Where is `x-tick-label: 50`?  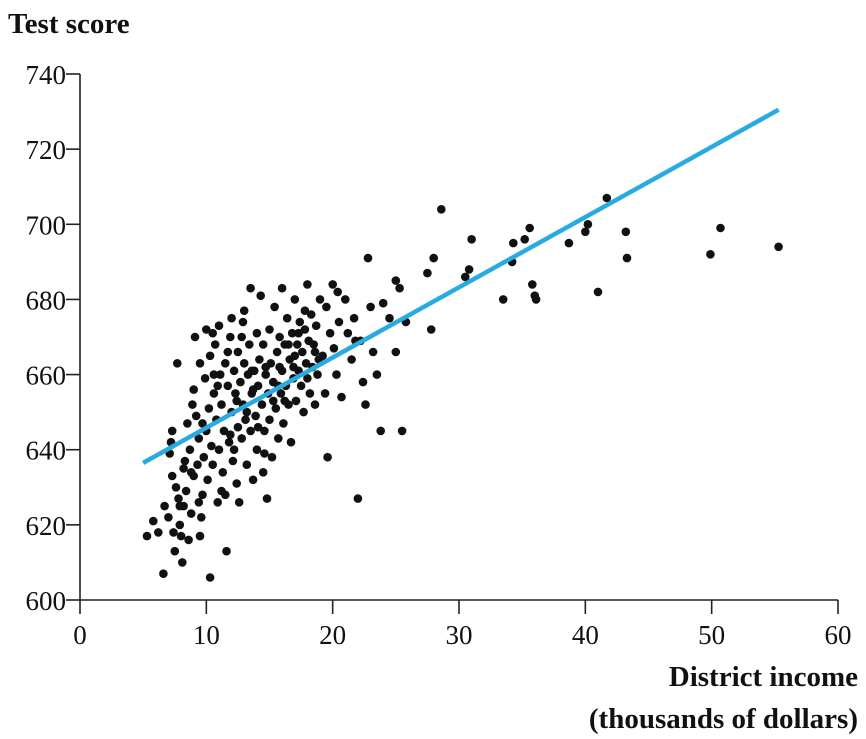
x-tick-label: 50 is located at coordinates (711, 635).